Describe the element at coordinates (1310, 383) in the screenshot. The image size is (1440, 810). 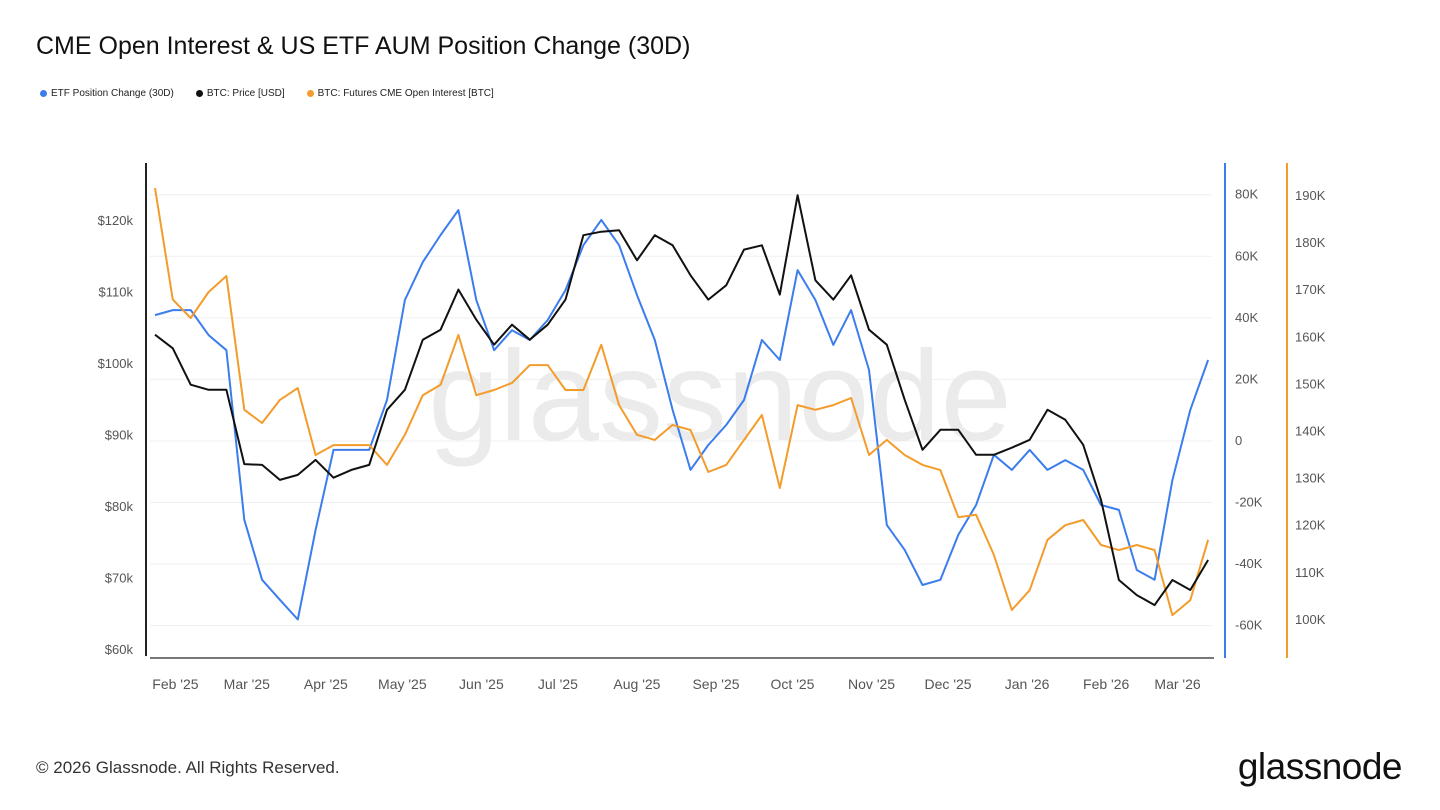
I see `cme-oi-tick-label: 150K` at that location.